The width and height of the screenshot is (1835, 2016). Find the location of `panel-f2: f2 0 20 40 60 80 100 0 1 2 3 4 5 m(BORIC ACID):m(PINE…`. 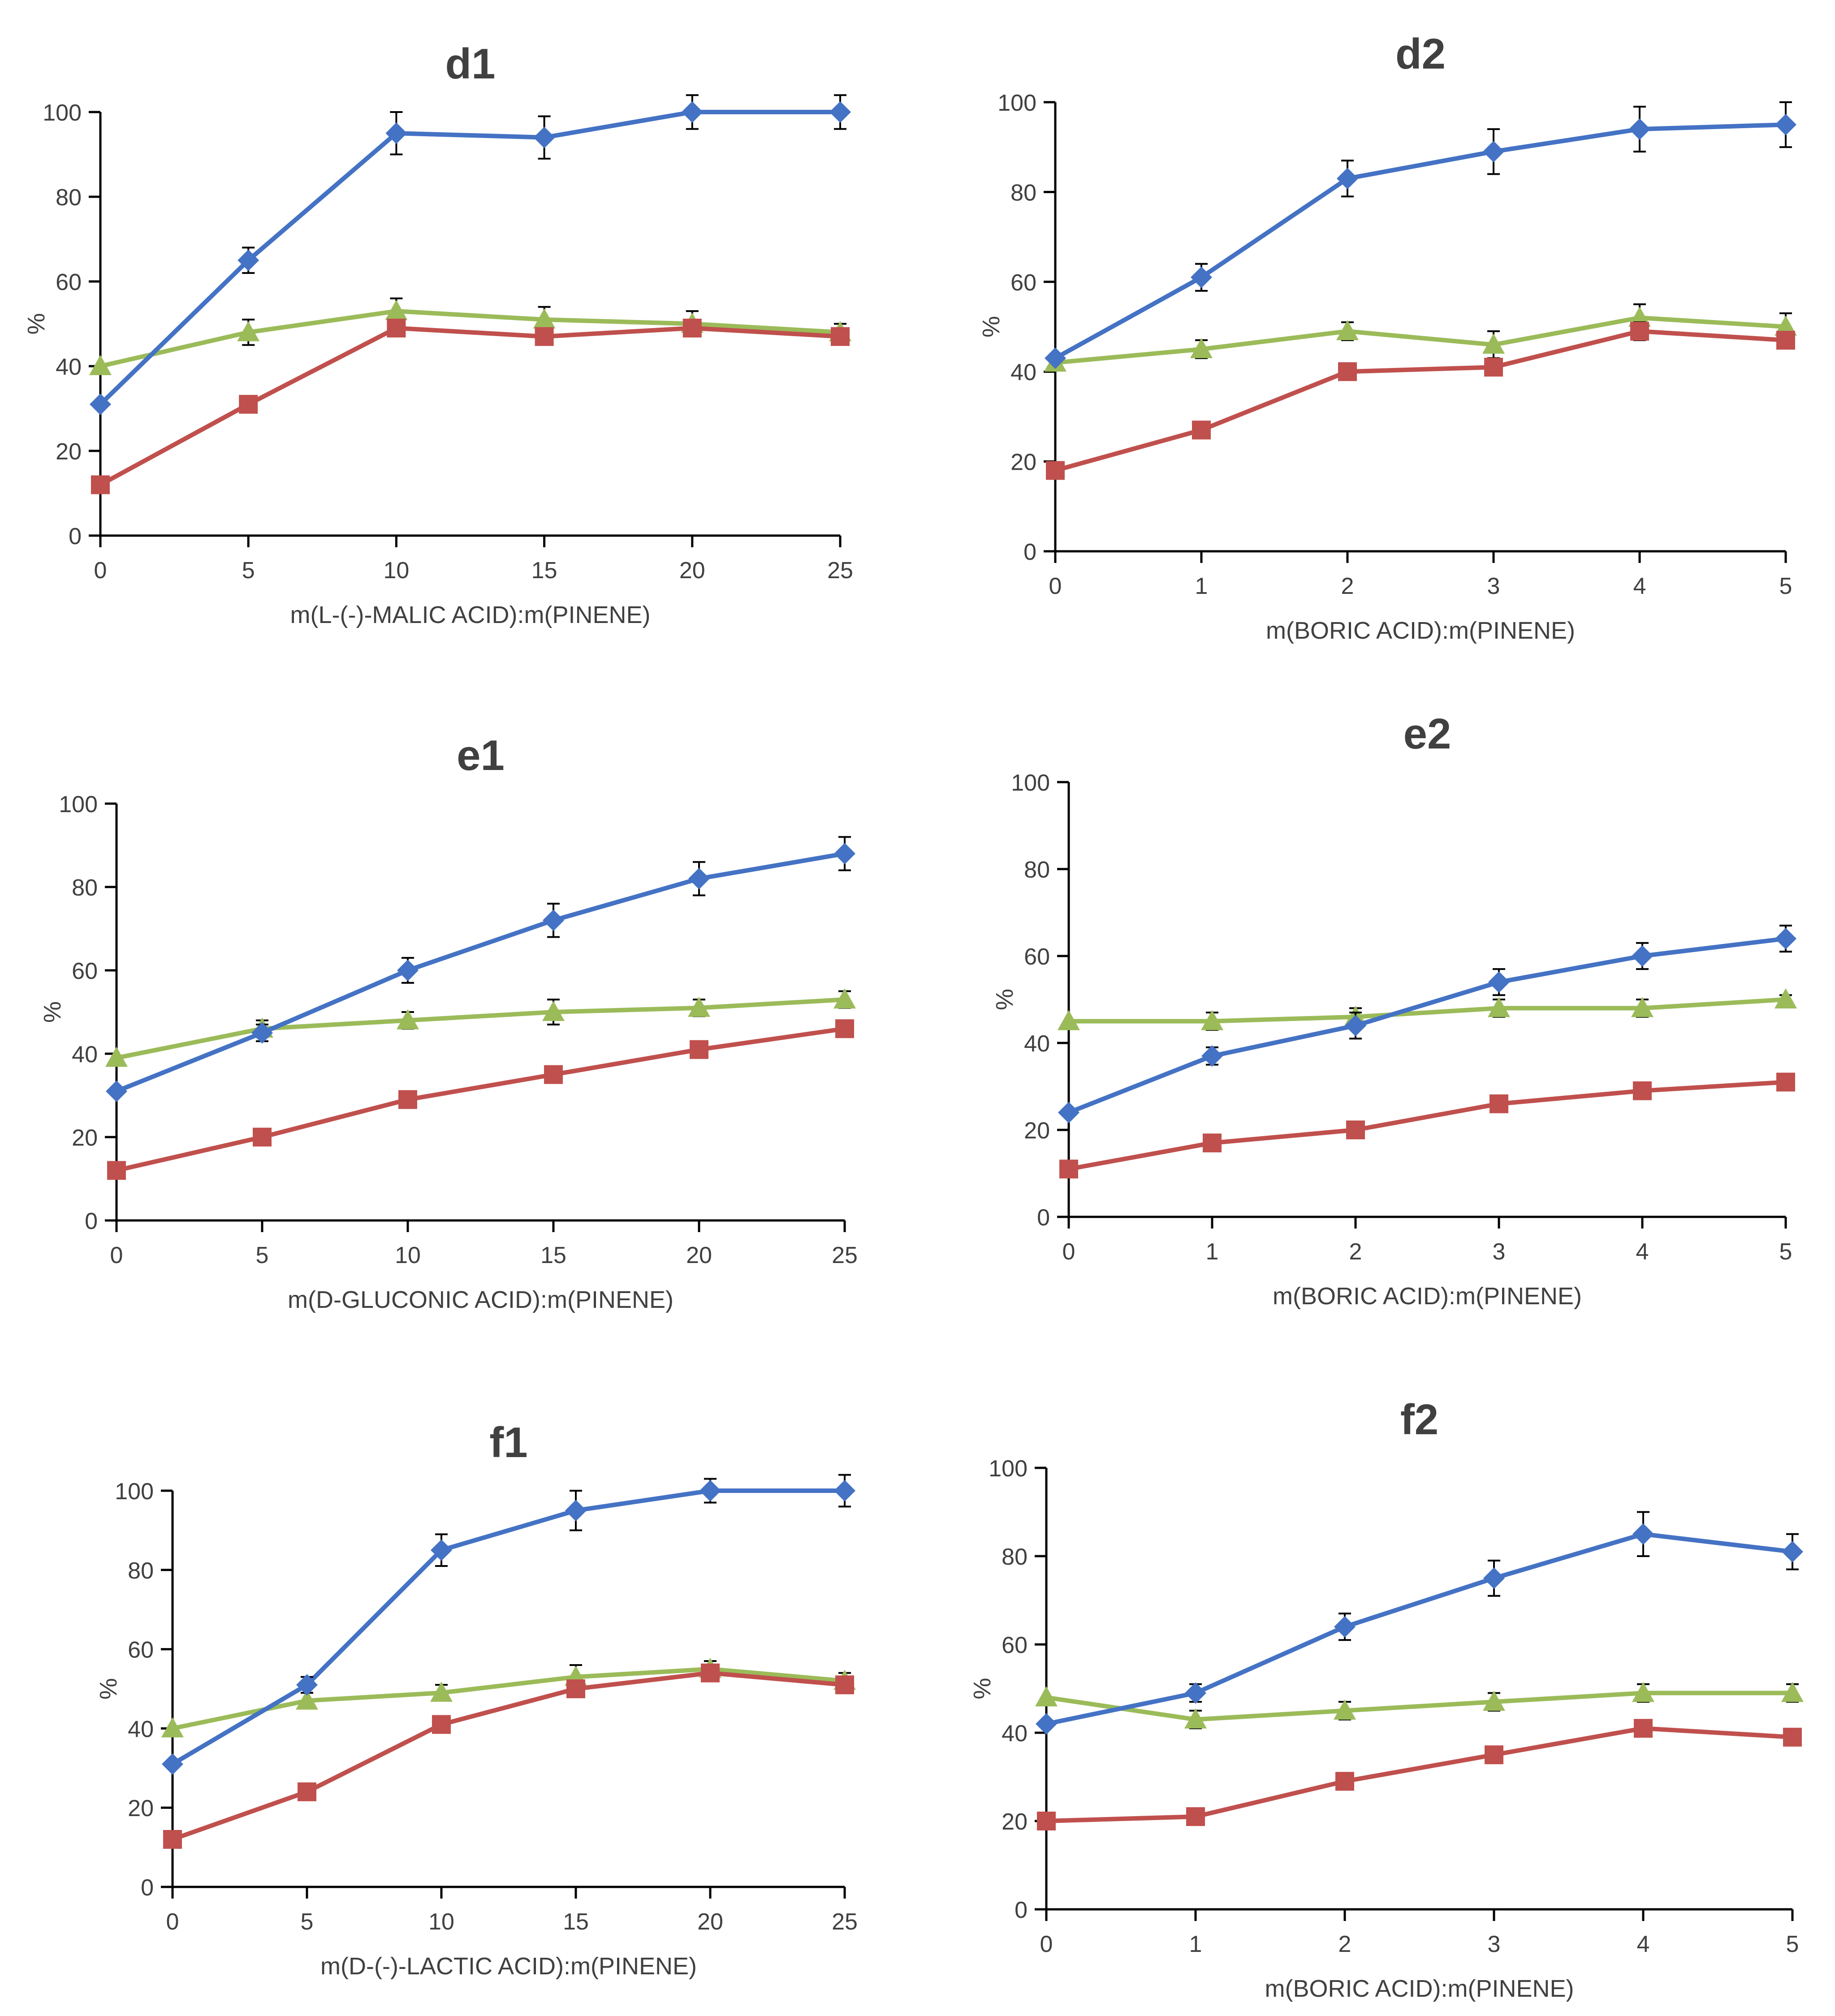

panel-f2: f2 0 20 40 60 80 100 0 1 2 3 4 5 m(BORIC ACID):m(PINE… is located at coordinates (1387, 1699).